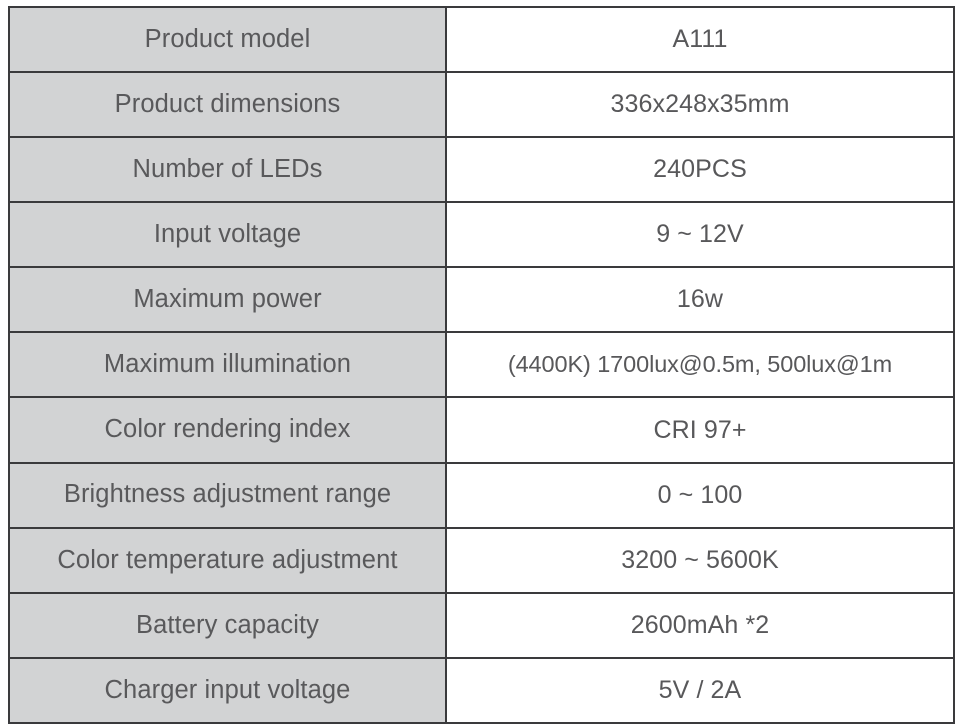 The height and width of the screenshot is (727, 963). I want to click on table-row: Input voltage 9 ~ 12V, so click(481, 235).